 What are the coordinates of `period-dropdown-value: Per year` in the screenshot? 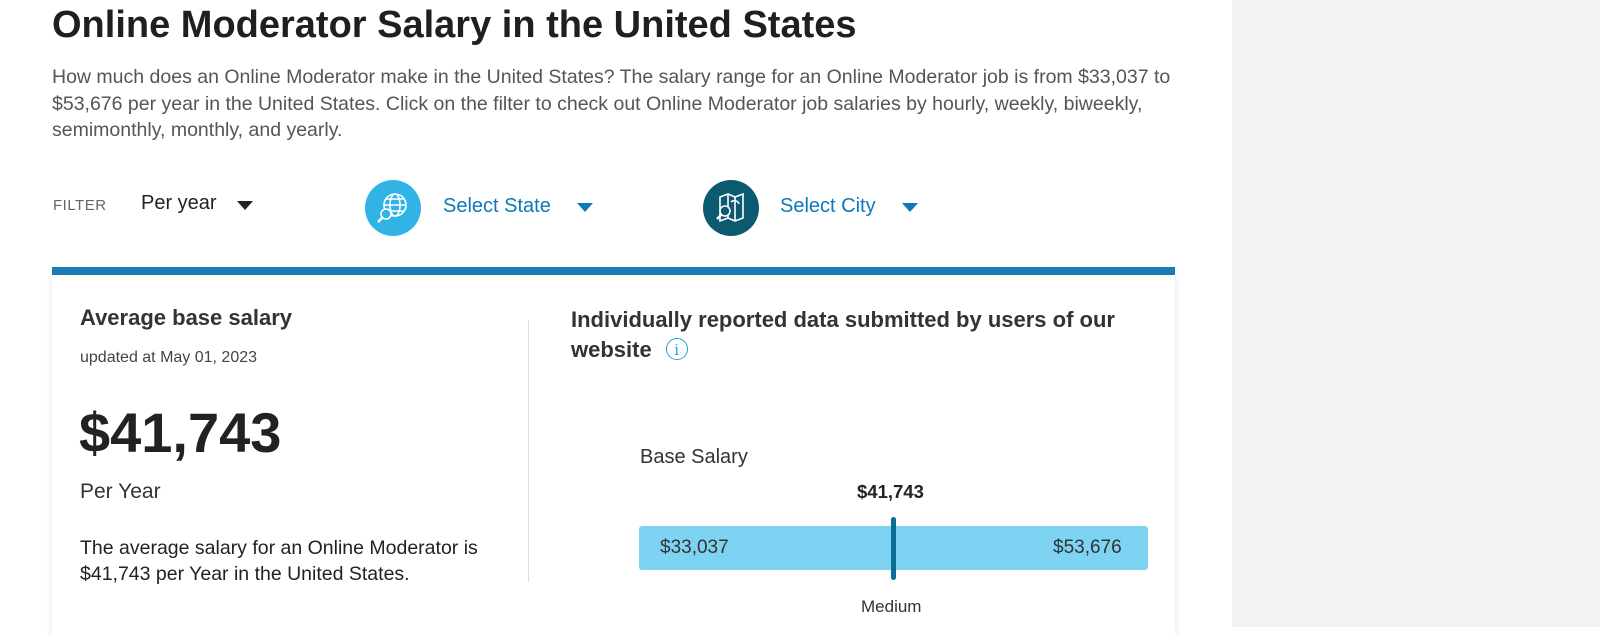 It's located at (179, 203).